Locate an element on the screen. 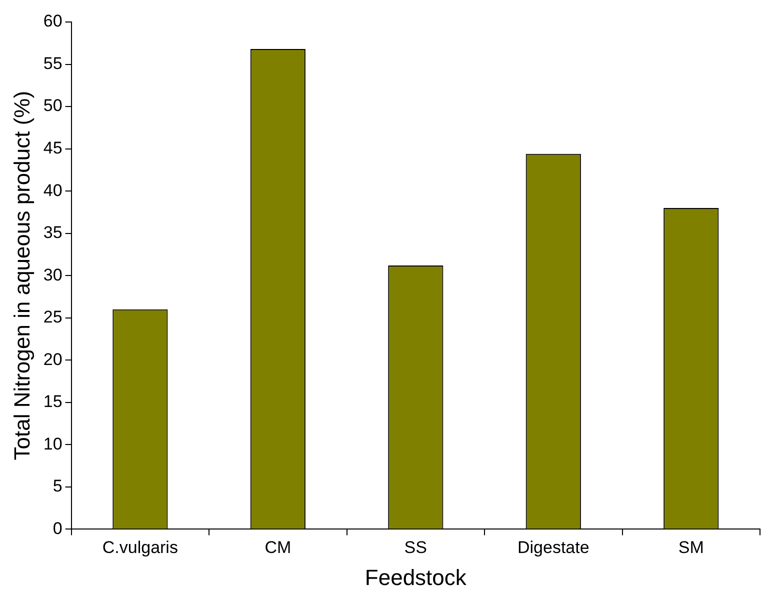 Image resolution: width=768 pixels, height=604 pixels. y-tick-label: 15 is located at coordinates (52, 402).